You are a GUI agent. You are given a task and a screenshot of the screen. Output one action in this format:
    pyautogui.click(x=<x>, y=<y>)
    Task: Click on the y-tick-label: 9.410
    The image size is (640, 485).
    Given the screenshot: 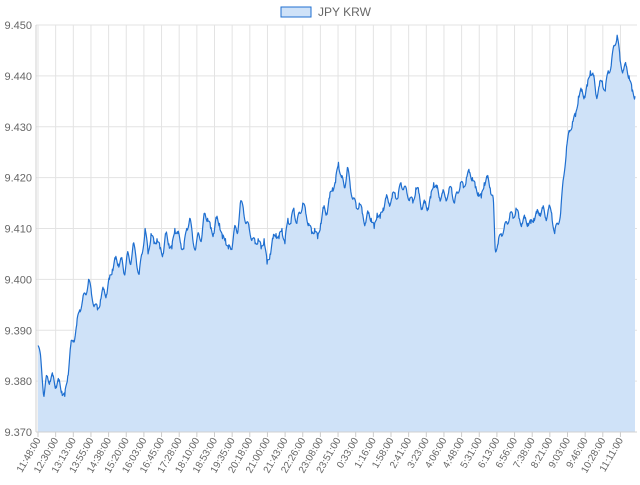 What is the action you would take?
    pyautogui.click(x=18, y=230)
    